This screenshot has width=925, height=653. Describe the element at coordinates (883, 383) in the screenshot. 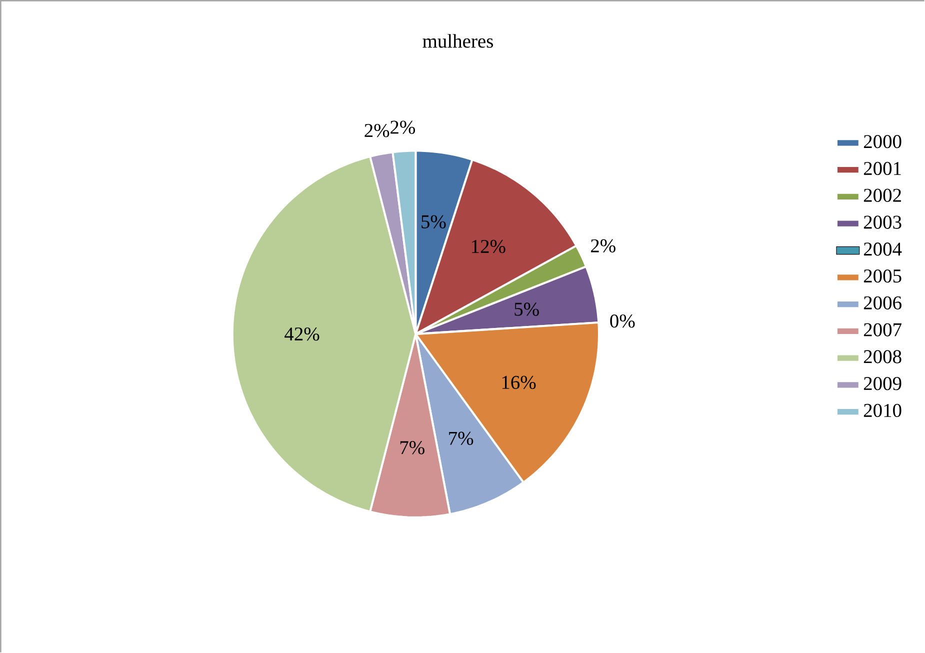

I see `legend-label: 2009` at that location.